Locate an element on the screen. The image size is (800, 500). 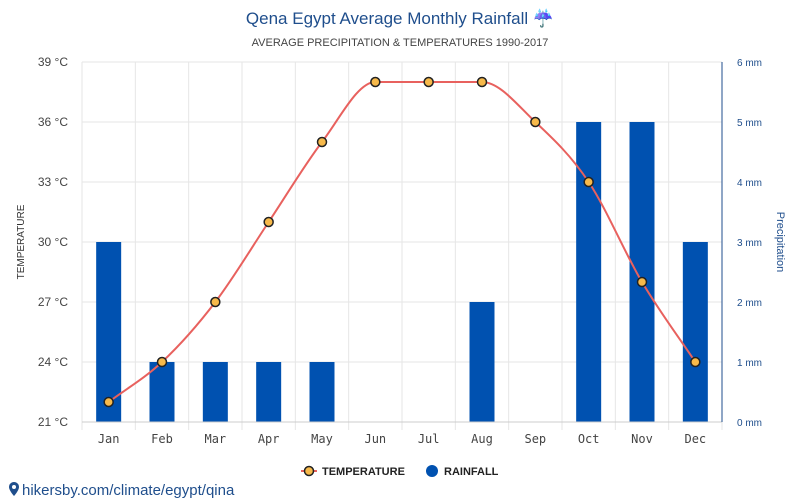
y-left-tick-label: 27 °C is located at coordinates (53, 302).